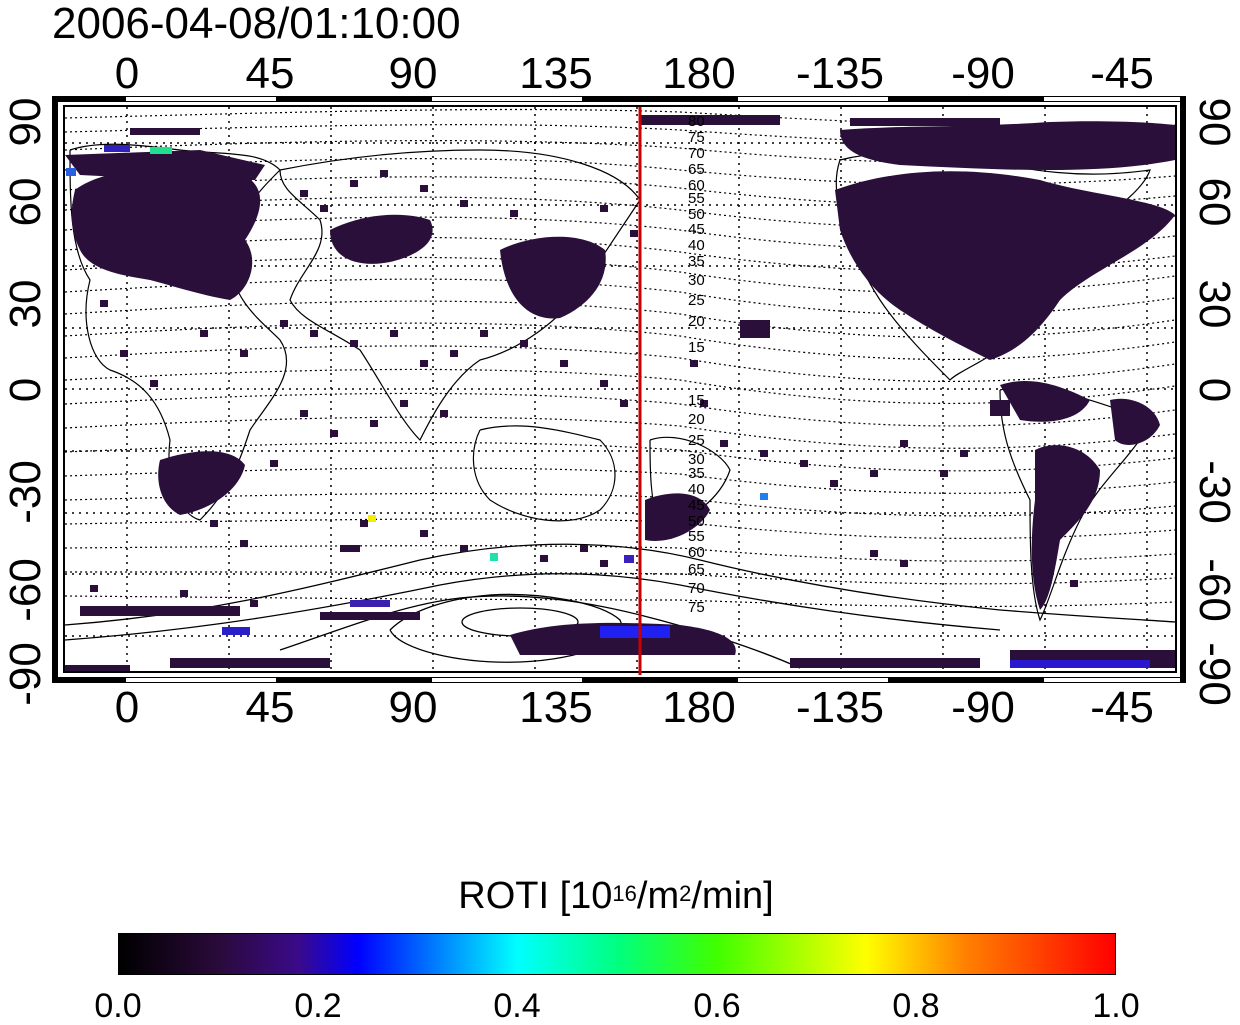  I want to click on top-lon-label: 45, so click(270, 73).